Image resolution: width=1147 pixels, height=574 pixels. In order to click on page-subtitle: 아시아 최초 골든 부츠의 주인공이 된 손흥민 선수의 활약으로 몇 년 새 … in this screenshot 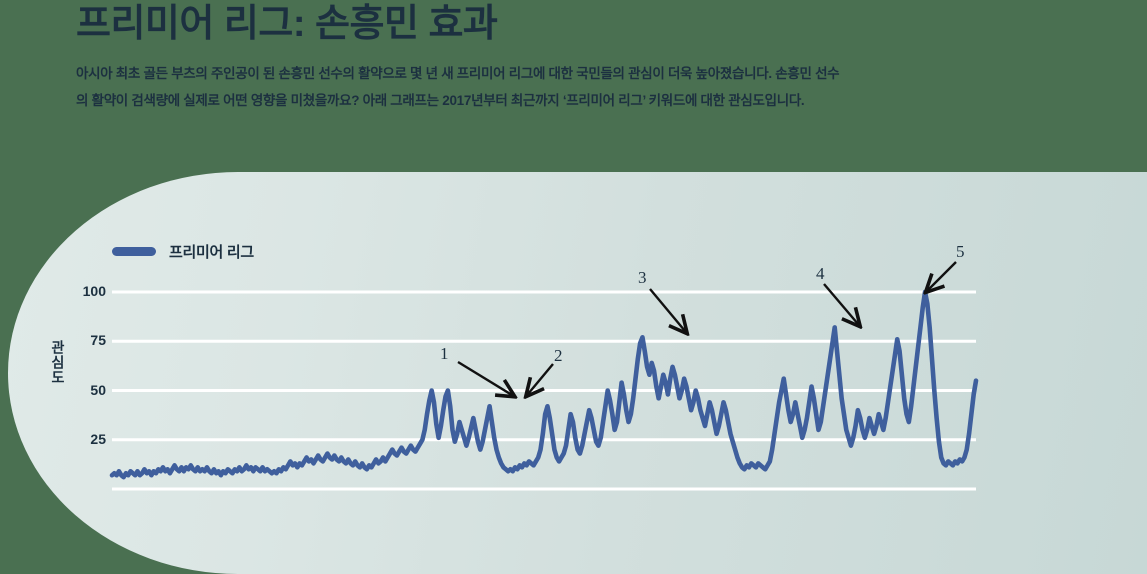, I will do `click(582, 87)`.